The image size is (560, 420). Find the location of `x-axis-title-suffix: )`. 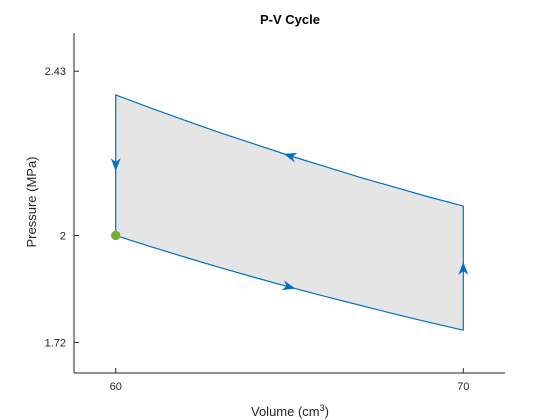

x-axis-title-suffix: ) is located at coordinates (327, 411).